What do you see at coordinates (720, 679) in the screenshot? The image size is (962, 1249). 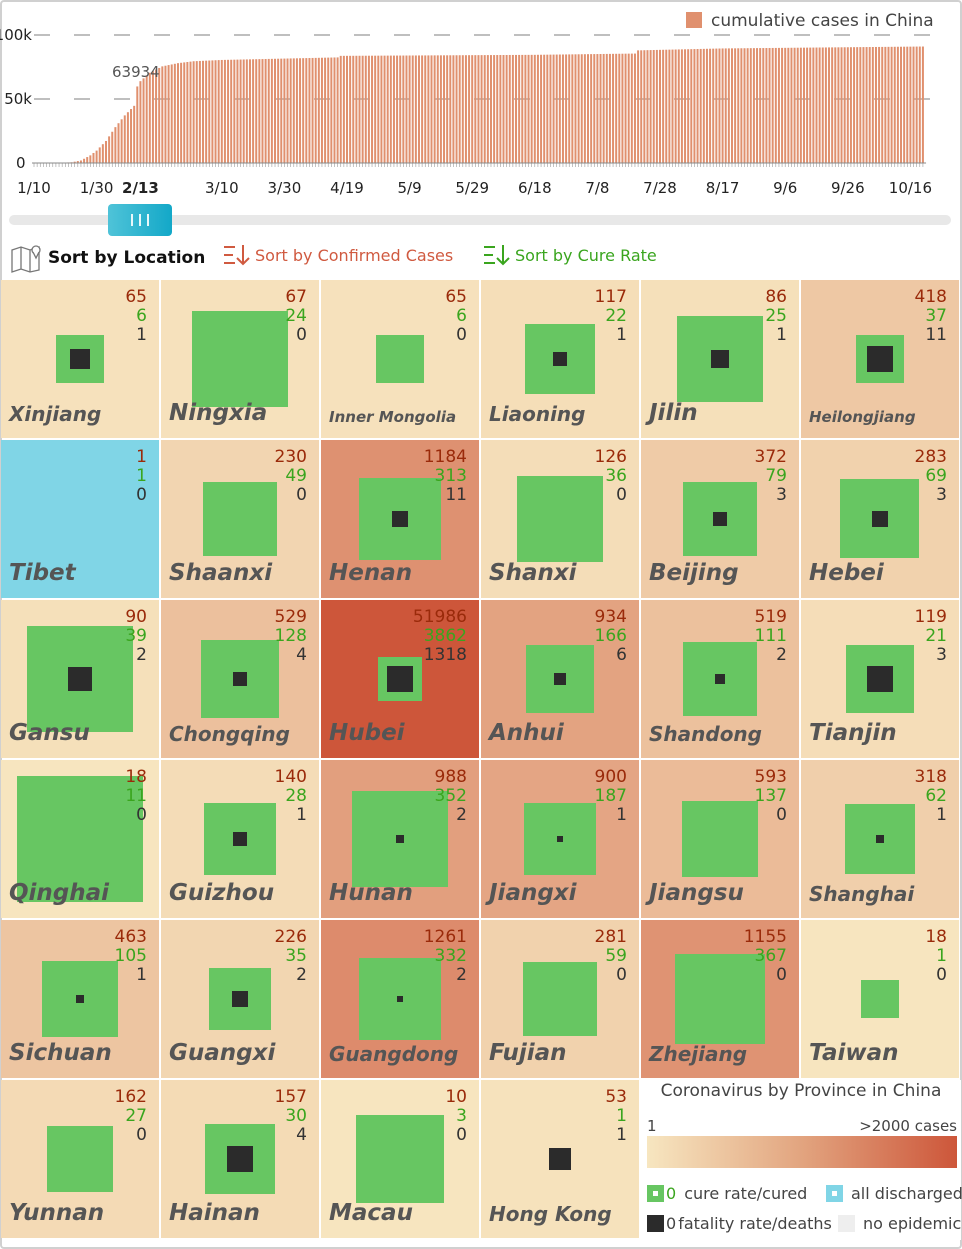 I see `province-cell: 519 111 2 Shandong` at bounding box center [720, 679].